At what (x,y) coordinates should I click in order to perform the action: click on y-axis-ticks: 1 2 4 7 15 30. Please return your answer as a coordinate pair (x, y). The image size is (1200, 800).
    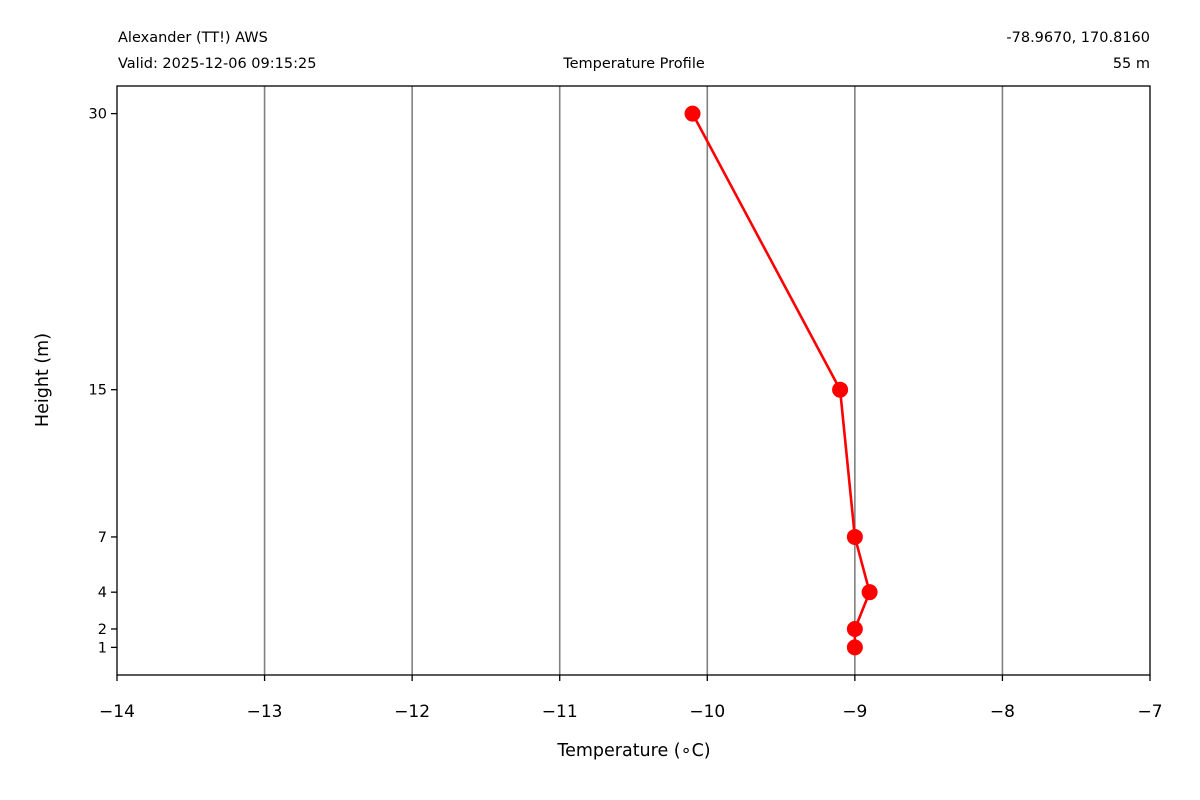
    Looking at the image, I should click on (103, 381).